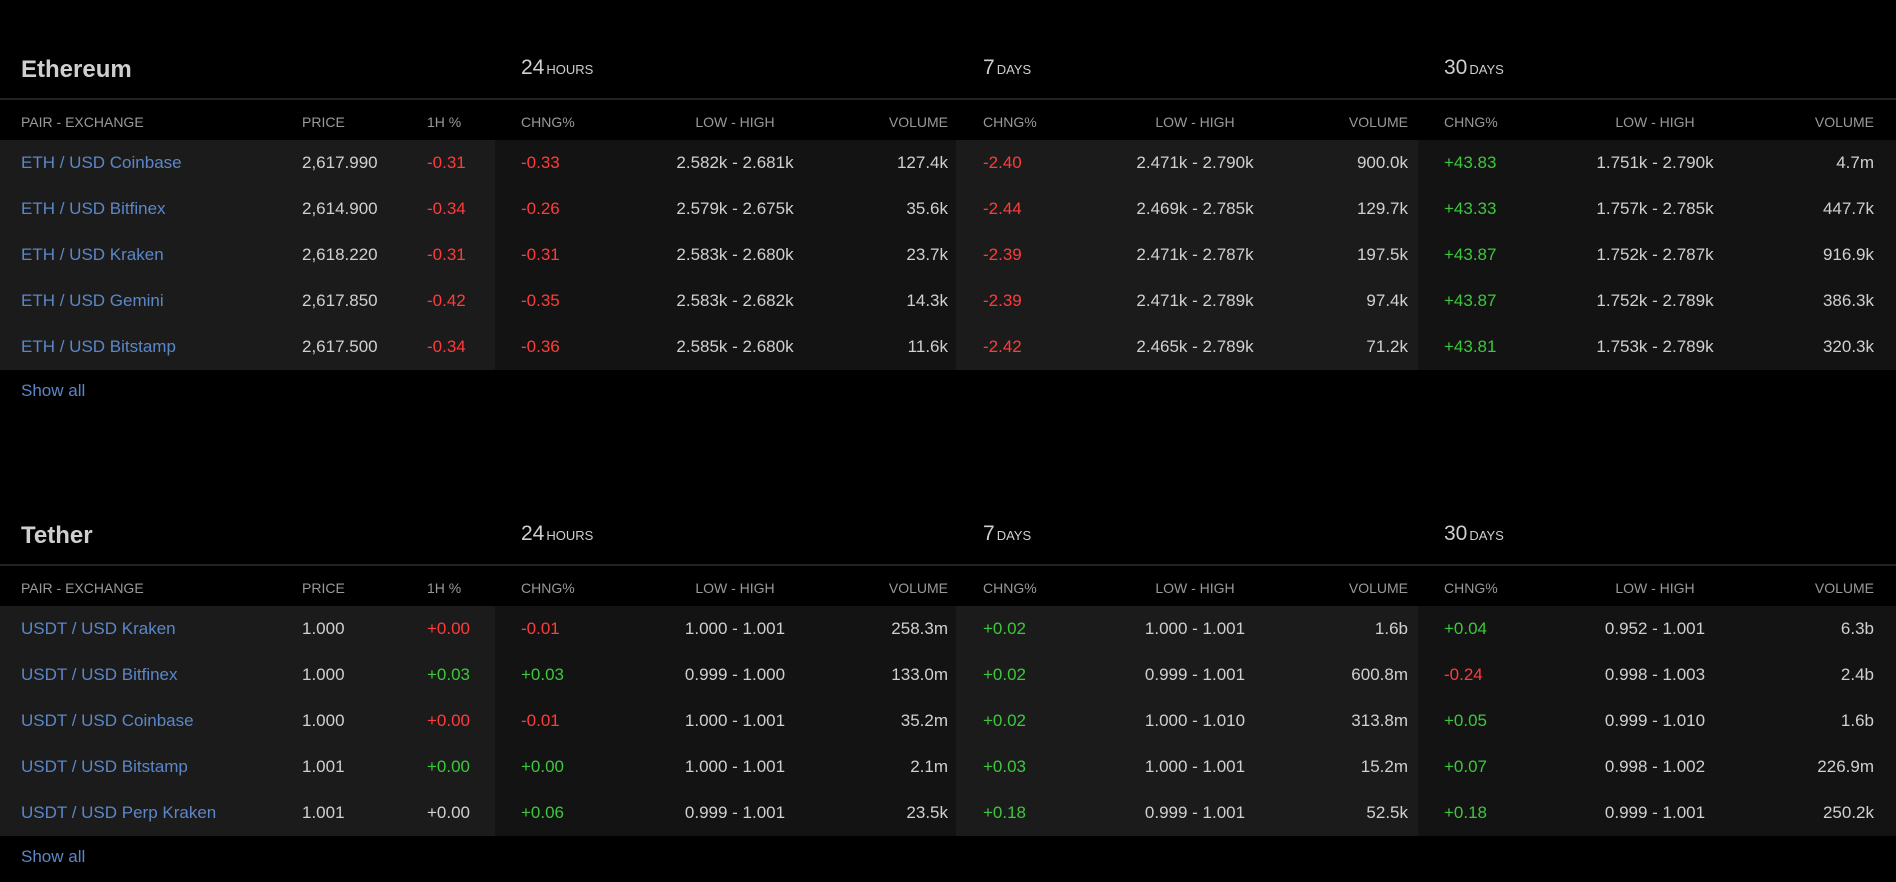 The image size is (1896, 882). I want to click on change-1h: +0.00, so click(449, 766).